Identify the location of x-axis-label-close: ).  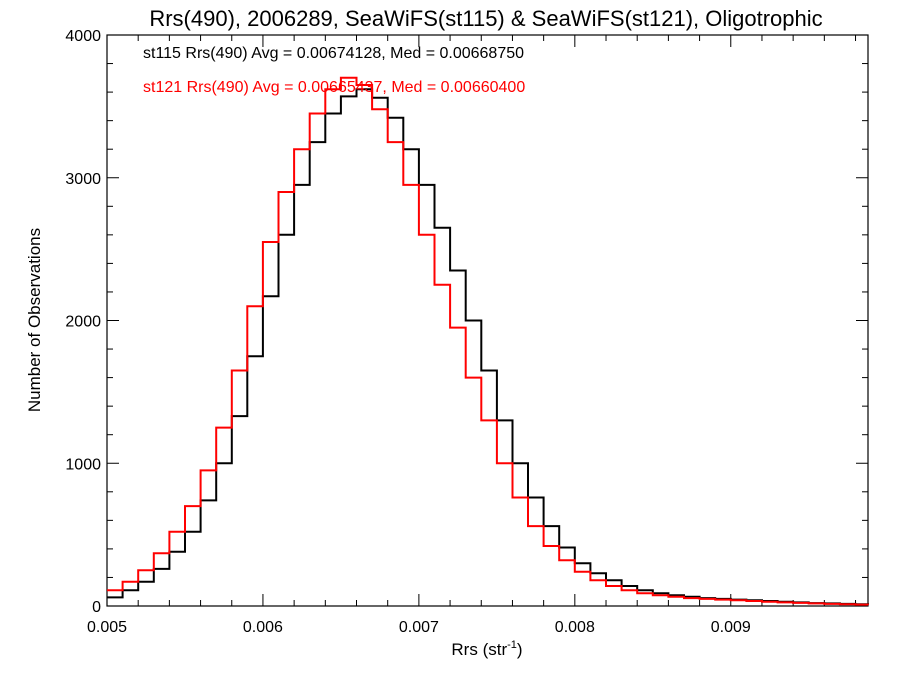
(520, 649).